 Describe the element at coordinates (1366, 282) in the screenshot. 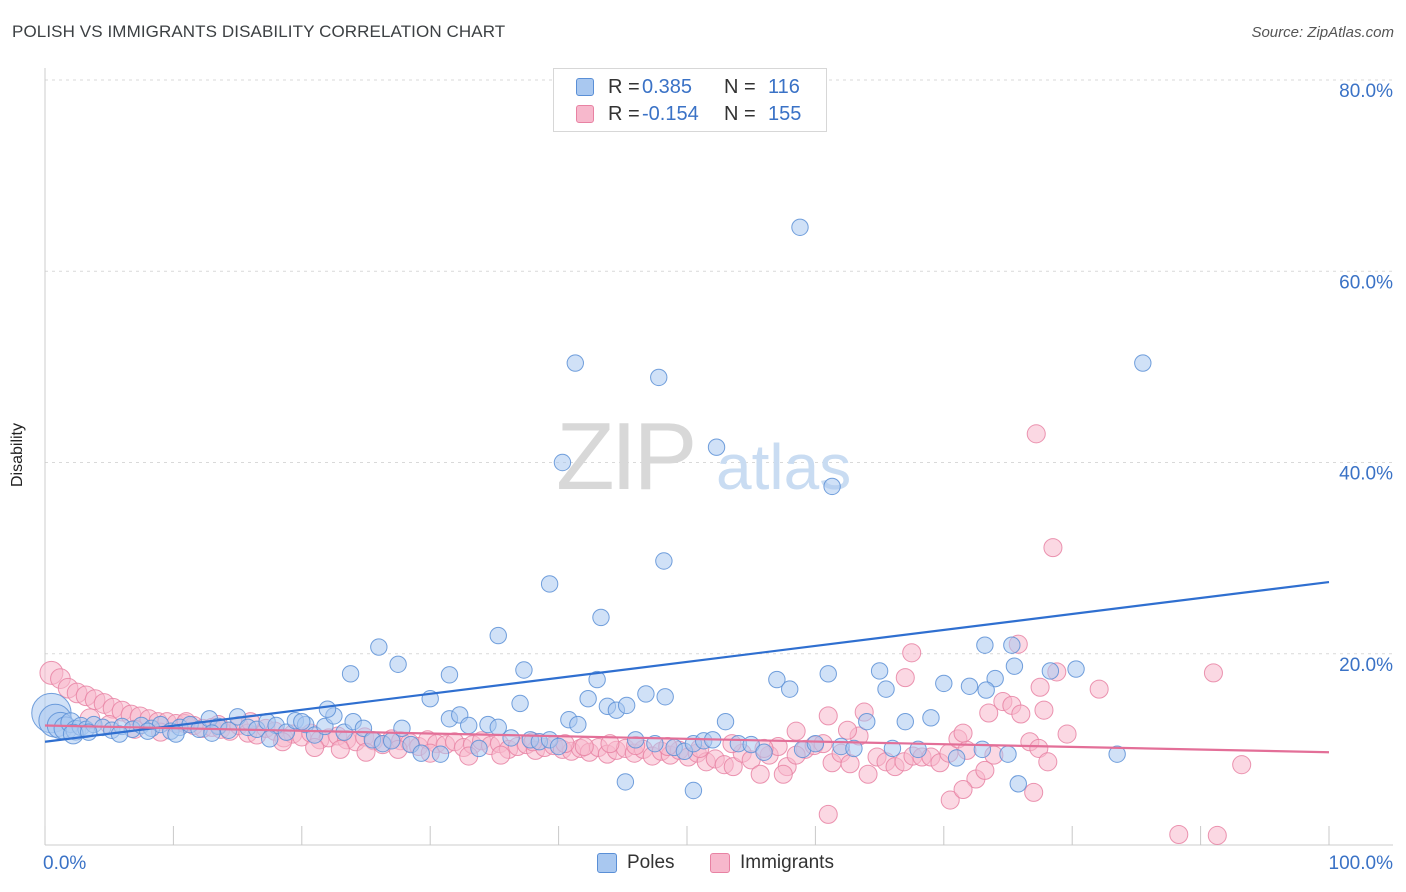

I see `y-tick-label: 60.0%` at that location.